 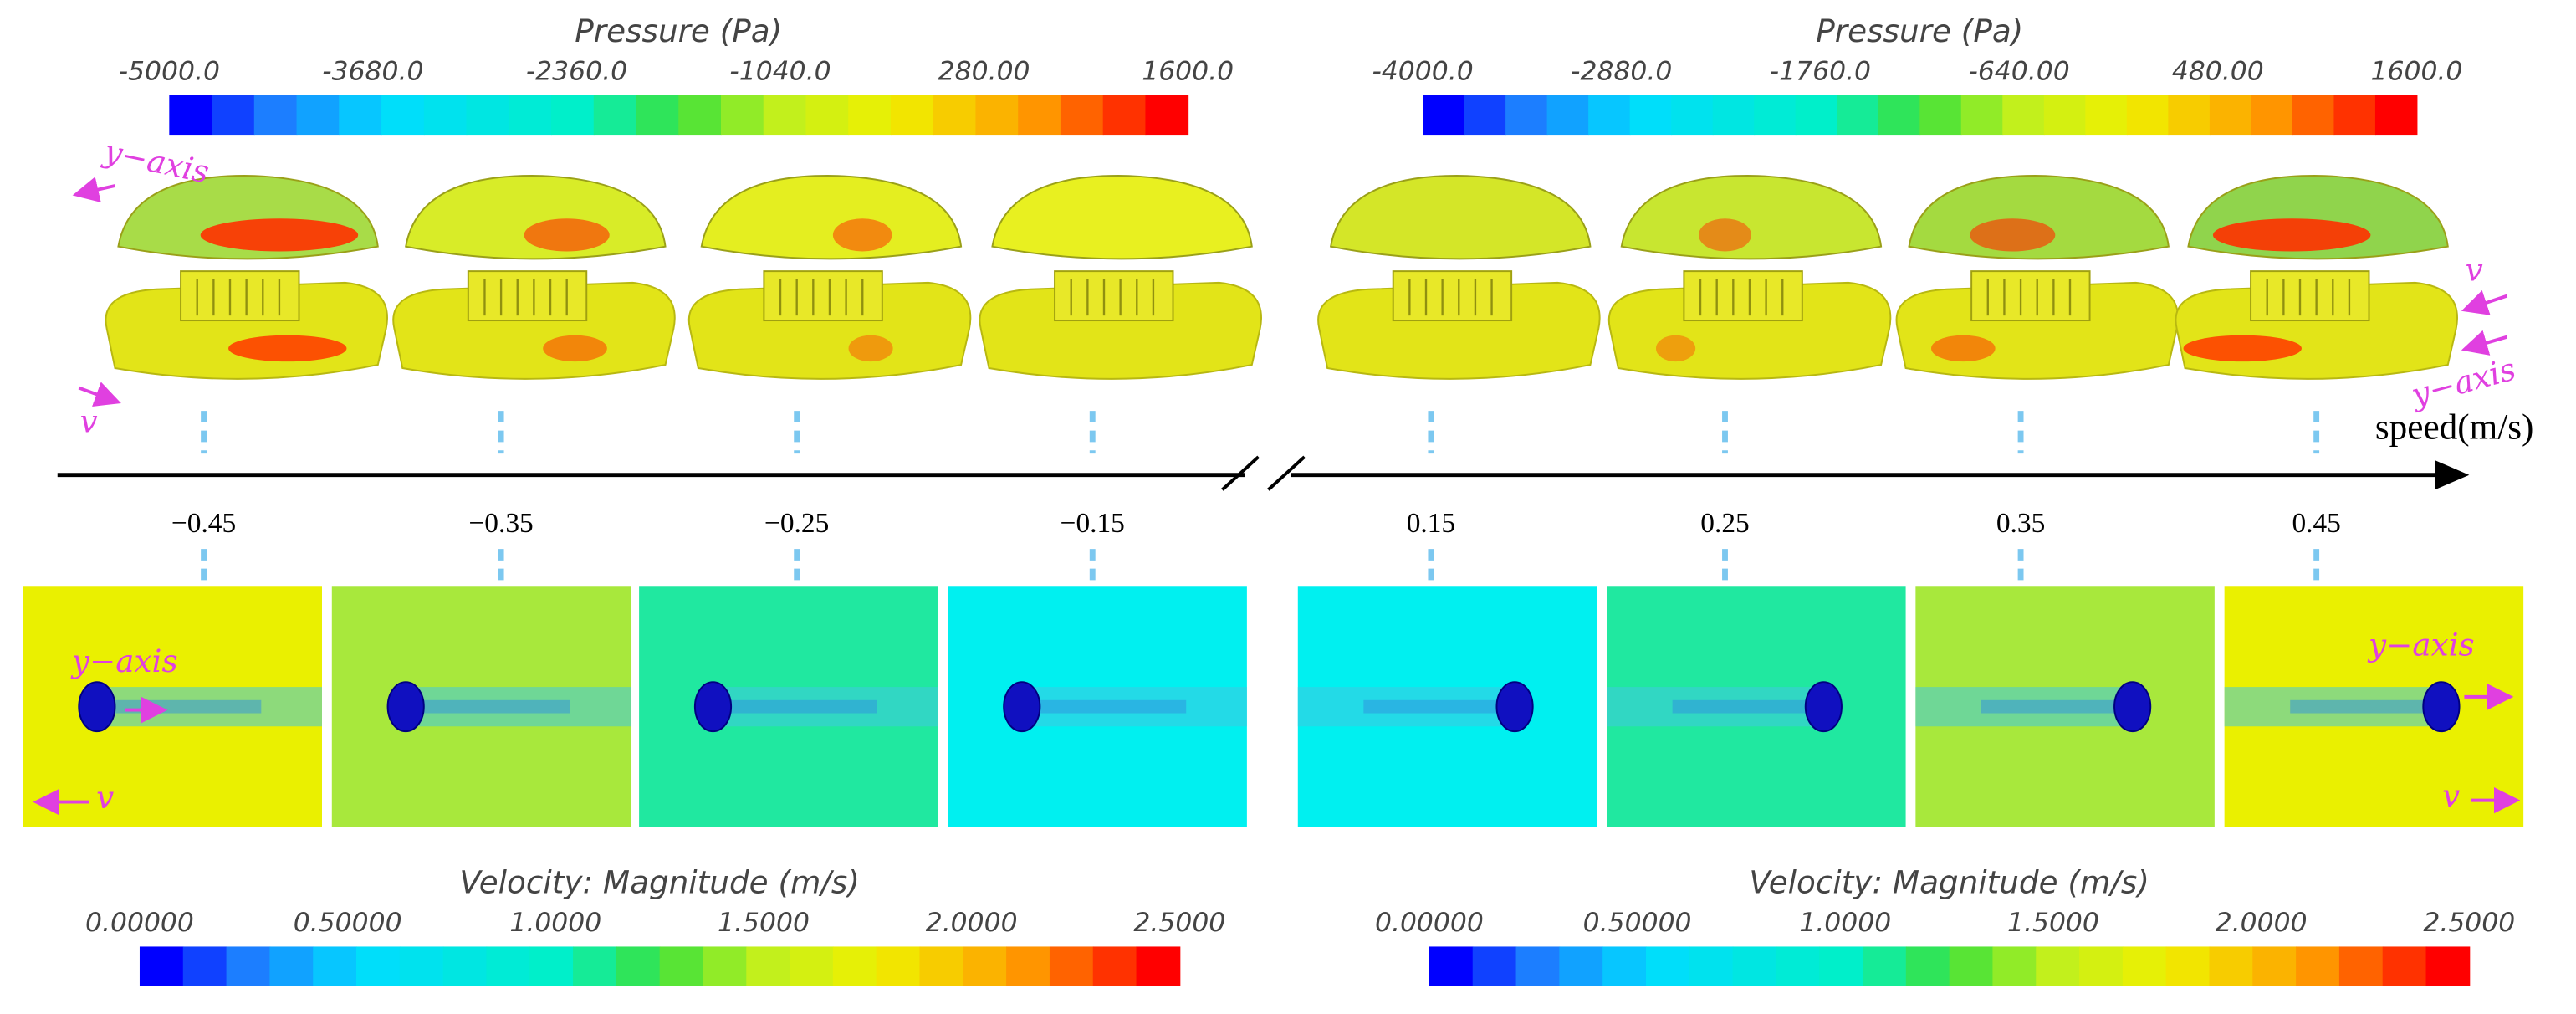 What do you see at coordinates (796, 523) in the screenshot?
I see `axis-tick-label: −0.25` at bounding box center [796, 523].